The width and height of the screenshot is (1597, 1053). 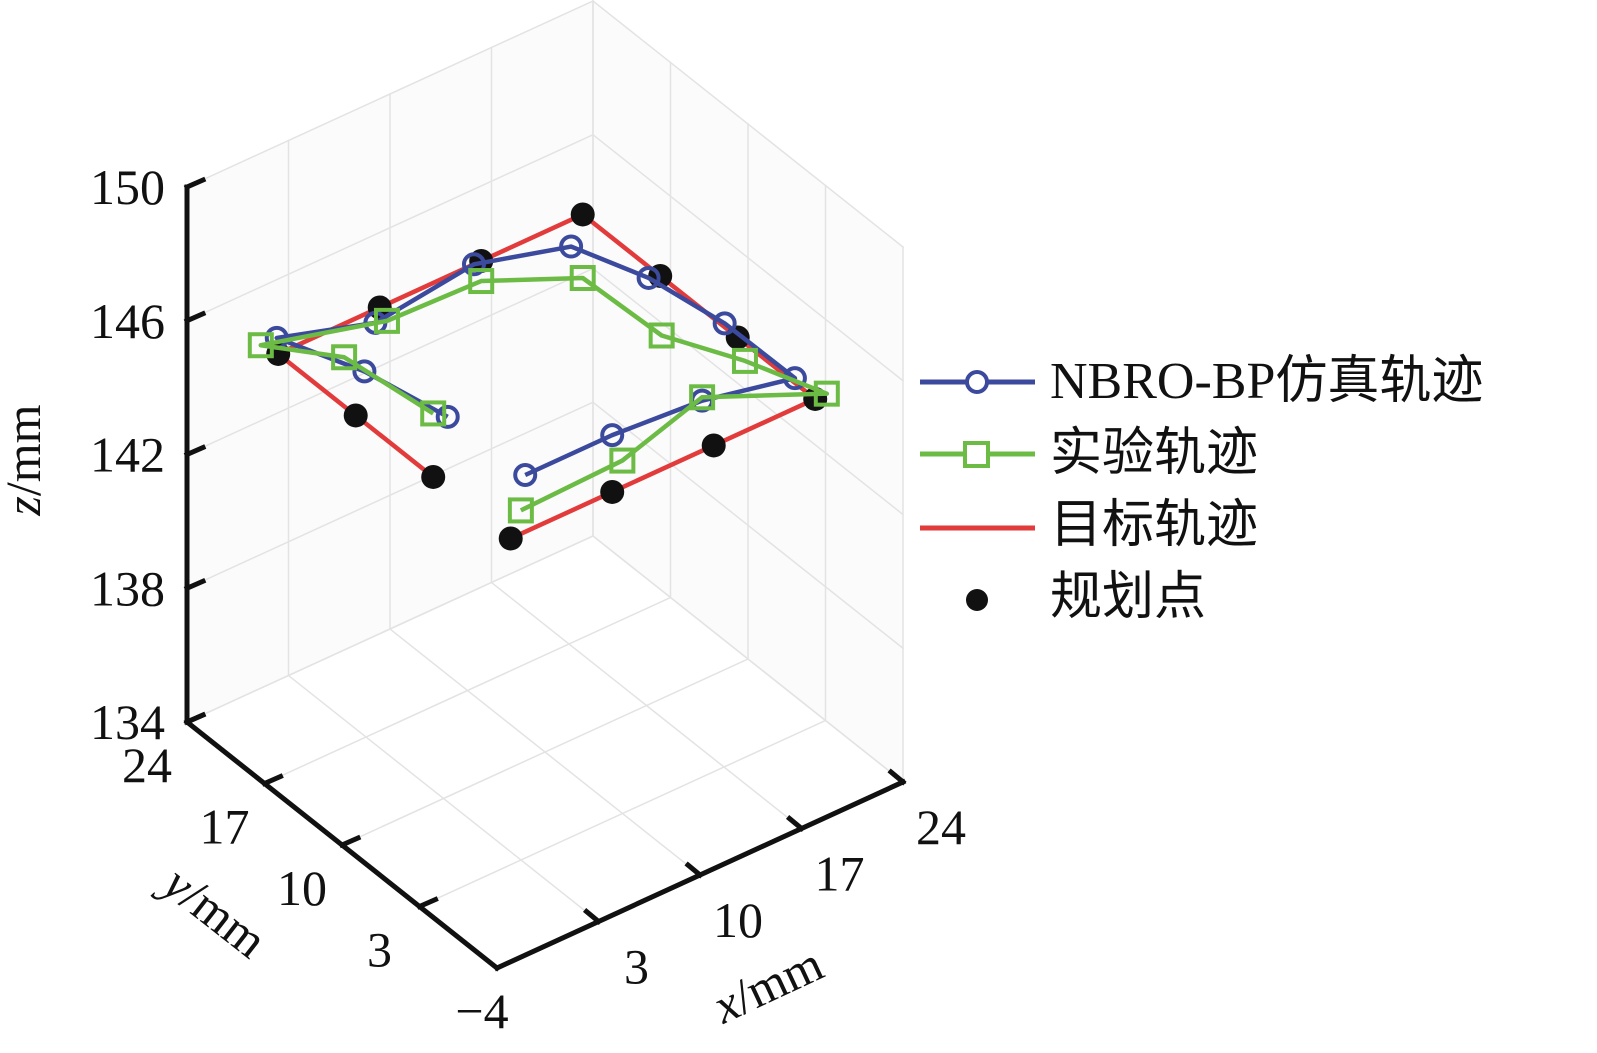 I want to click on x-tick-label: 24, so click(x=941, y=827).